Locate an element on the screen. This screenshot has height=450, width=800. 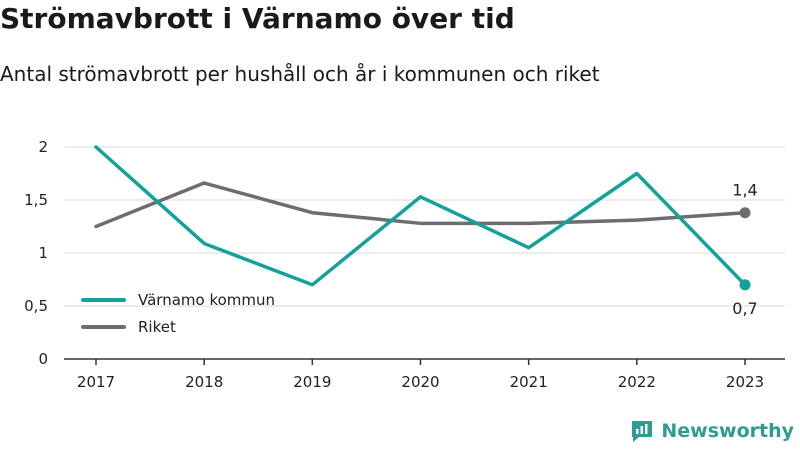
y-tick-label: 0,5 is located at coordinates (36, 306).